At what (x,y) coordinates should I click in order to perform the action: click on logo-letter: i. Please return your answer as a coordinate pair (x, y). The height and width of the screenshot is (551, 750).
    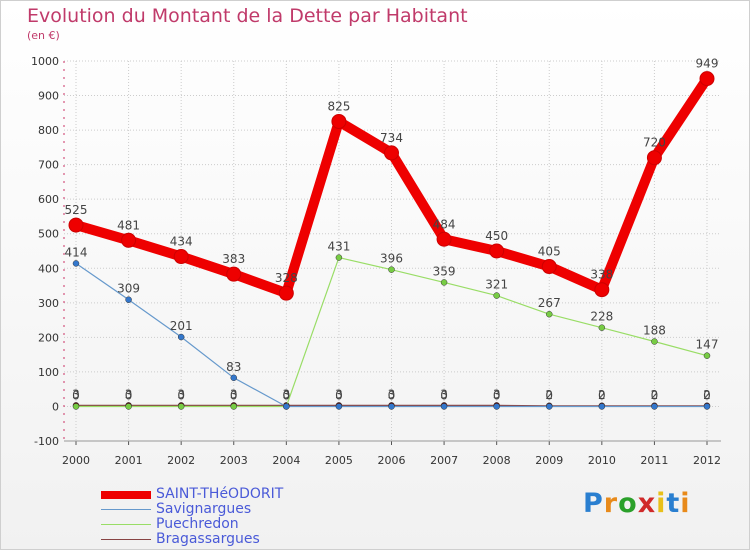
    Looking at the image, I should click on (685, 503).